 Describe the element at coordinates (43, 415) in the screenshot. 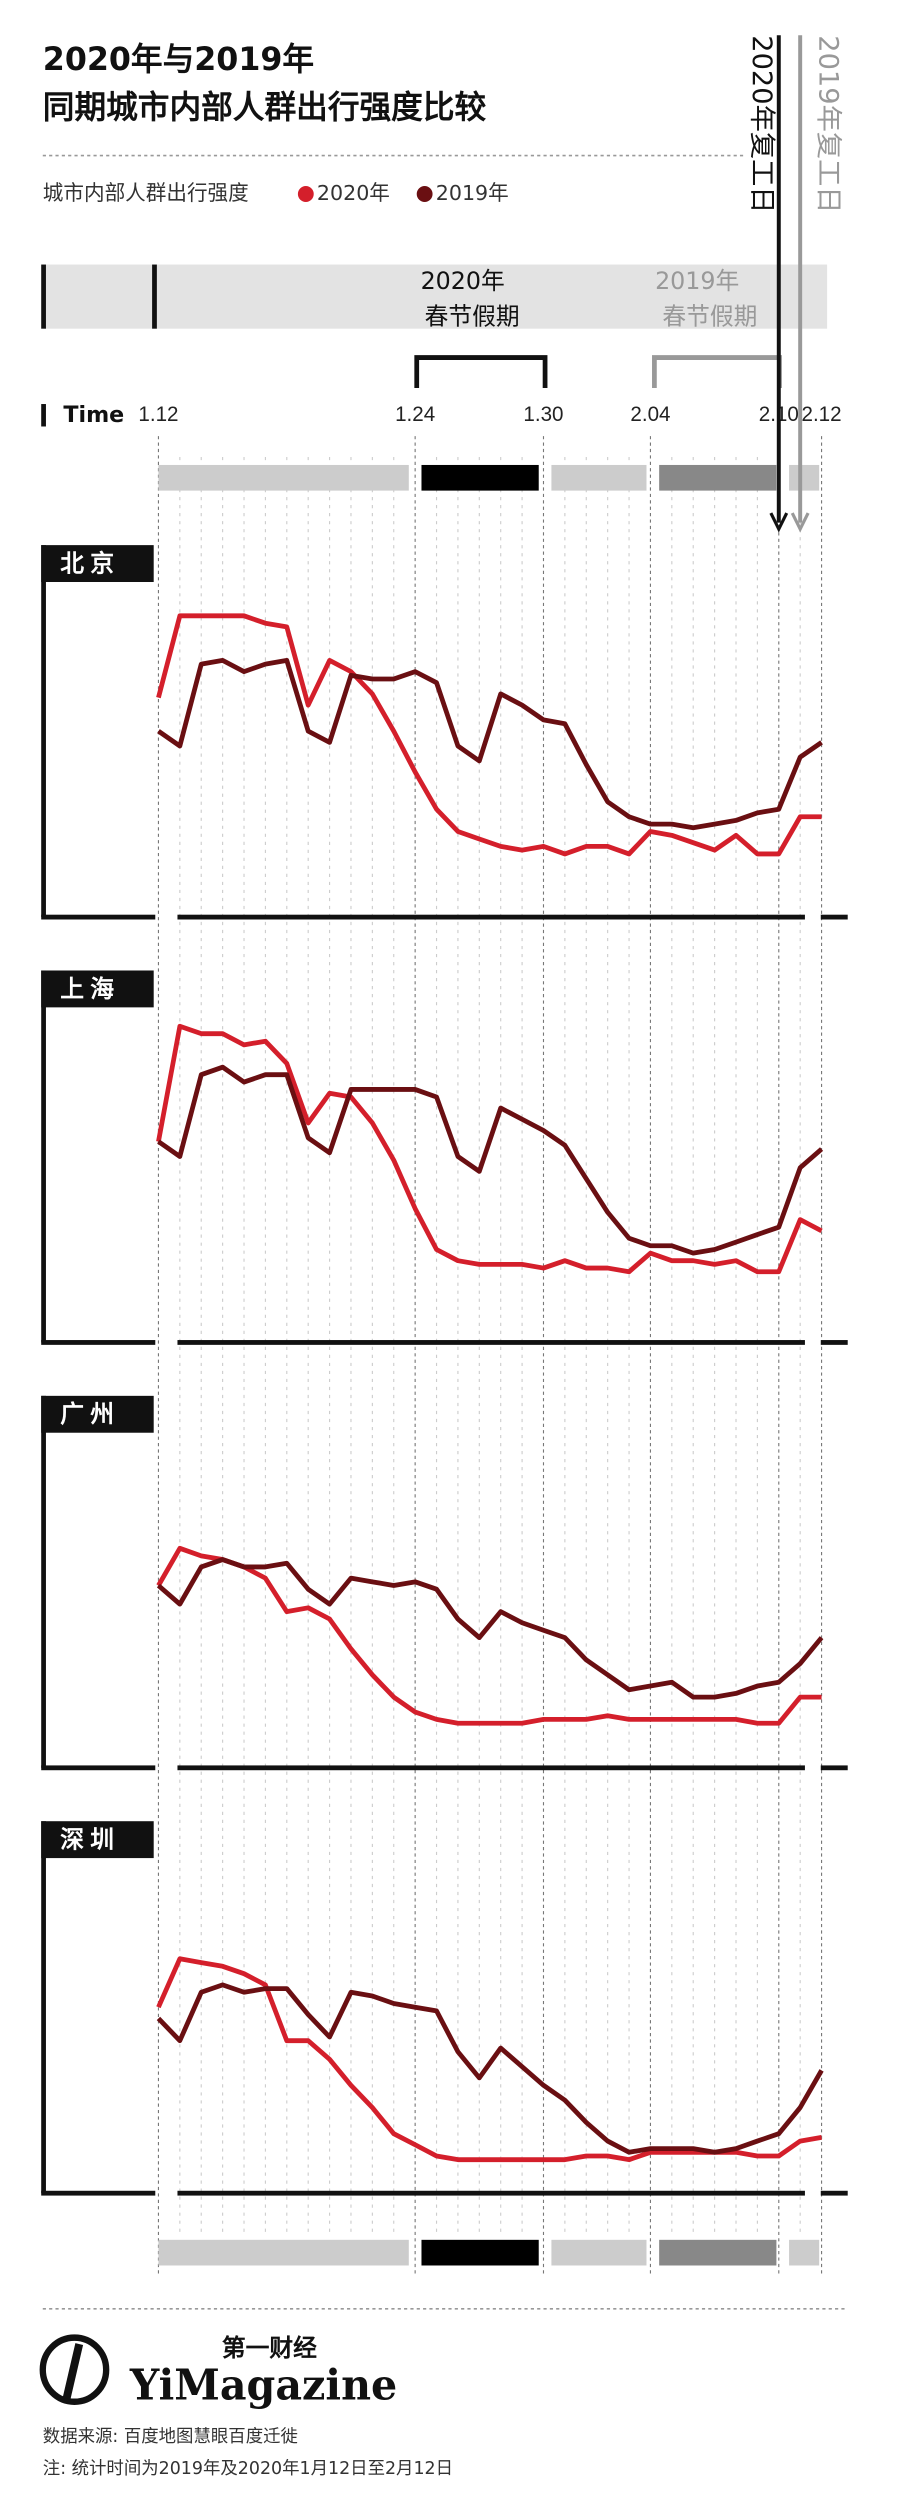

I see `time-marker` at that location.